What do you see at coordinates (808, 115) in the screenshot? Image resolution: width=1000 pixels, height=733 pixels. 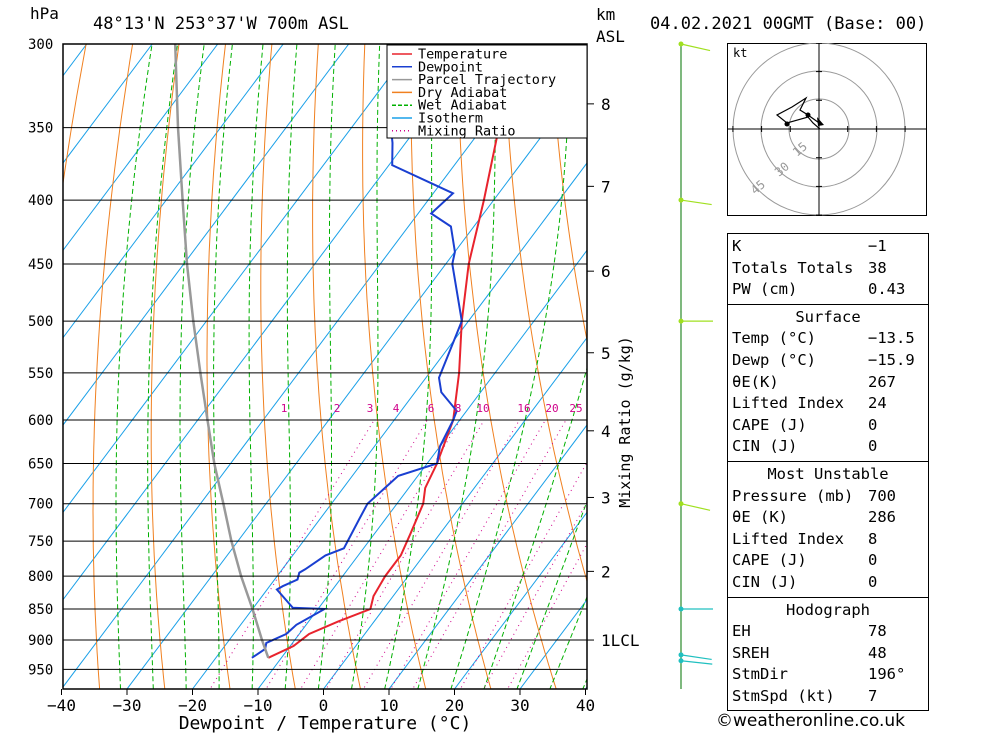 I see `hodograph-point` at bounding box center [808, 115].